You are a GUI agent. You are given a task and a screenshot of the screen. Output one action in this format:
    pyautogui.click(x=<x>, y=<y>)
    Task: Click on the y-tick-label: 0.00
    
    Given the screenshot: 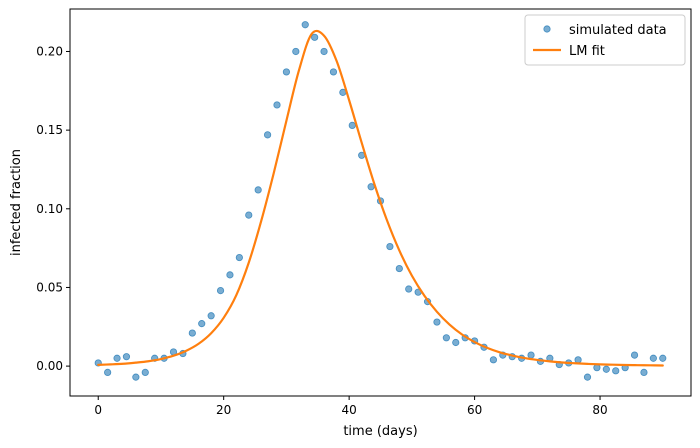 What is the action you would take?
    pyautogui.click(x=49, y=366)
    